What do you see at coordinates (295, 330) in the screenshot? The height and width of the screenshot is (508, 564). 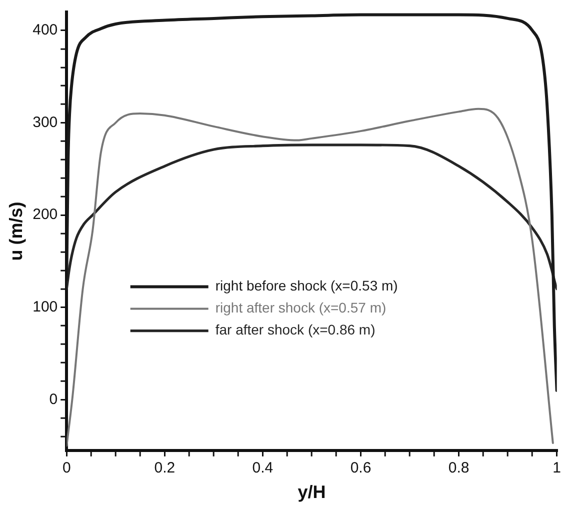 I see `text: far after shock (x=0.86 m)` at bounding box center [295, 330].